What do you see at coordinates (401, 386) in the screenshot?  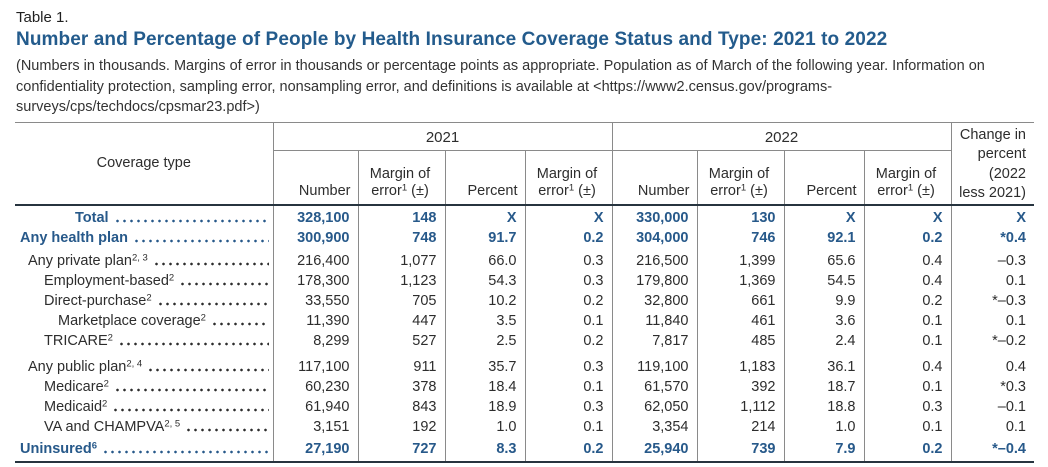 I see `value-cell: 378` at bounding box center [401, 386].